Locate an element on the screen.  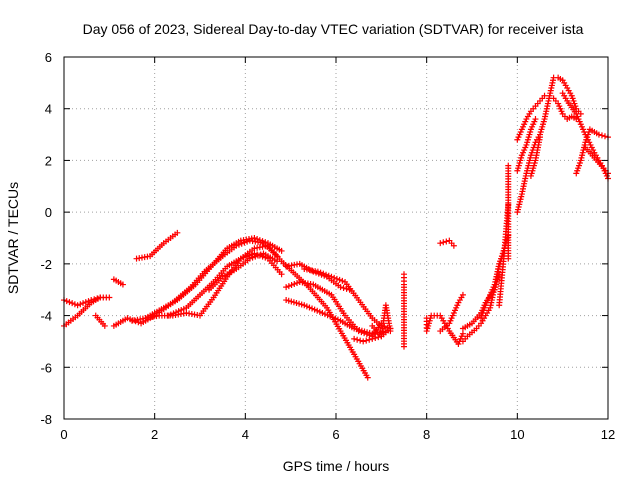
series-track-s is located at coordinates (451, 313).